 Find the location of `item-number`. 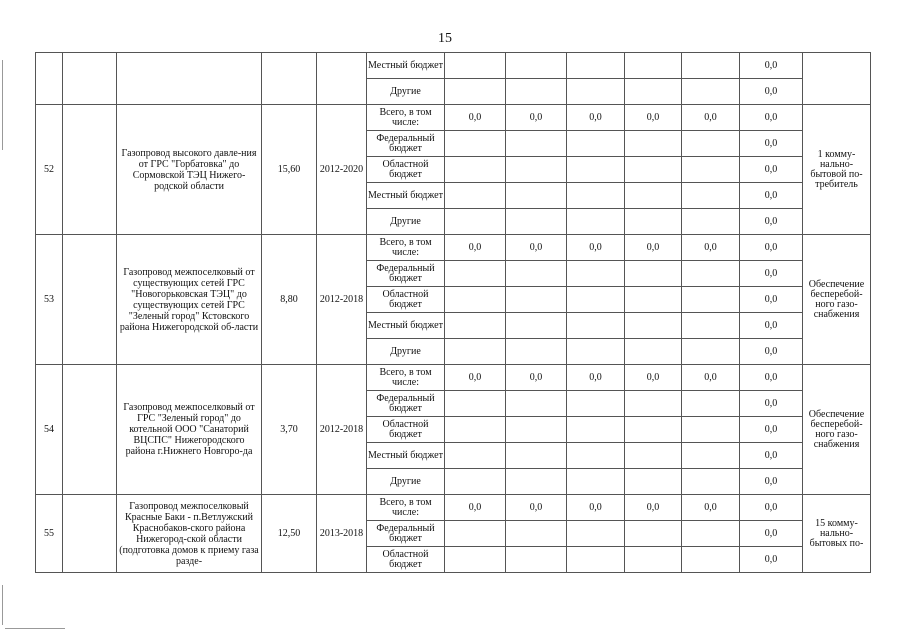

item-number is located at coordinates (49, 78).